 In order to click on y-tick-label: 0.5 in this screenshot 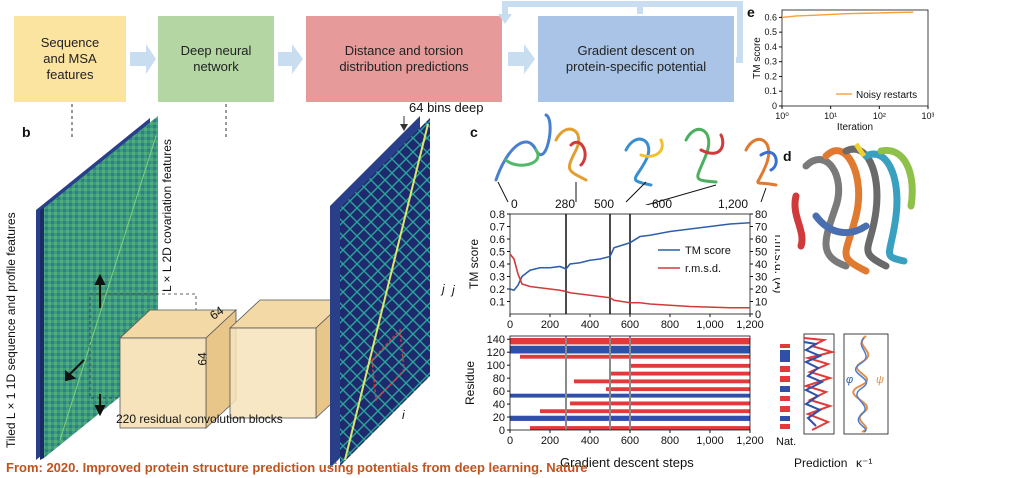, I will do `click(770, 32)`.